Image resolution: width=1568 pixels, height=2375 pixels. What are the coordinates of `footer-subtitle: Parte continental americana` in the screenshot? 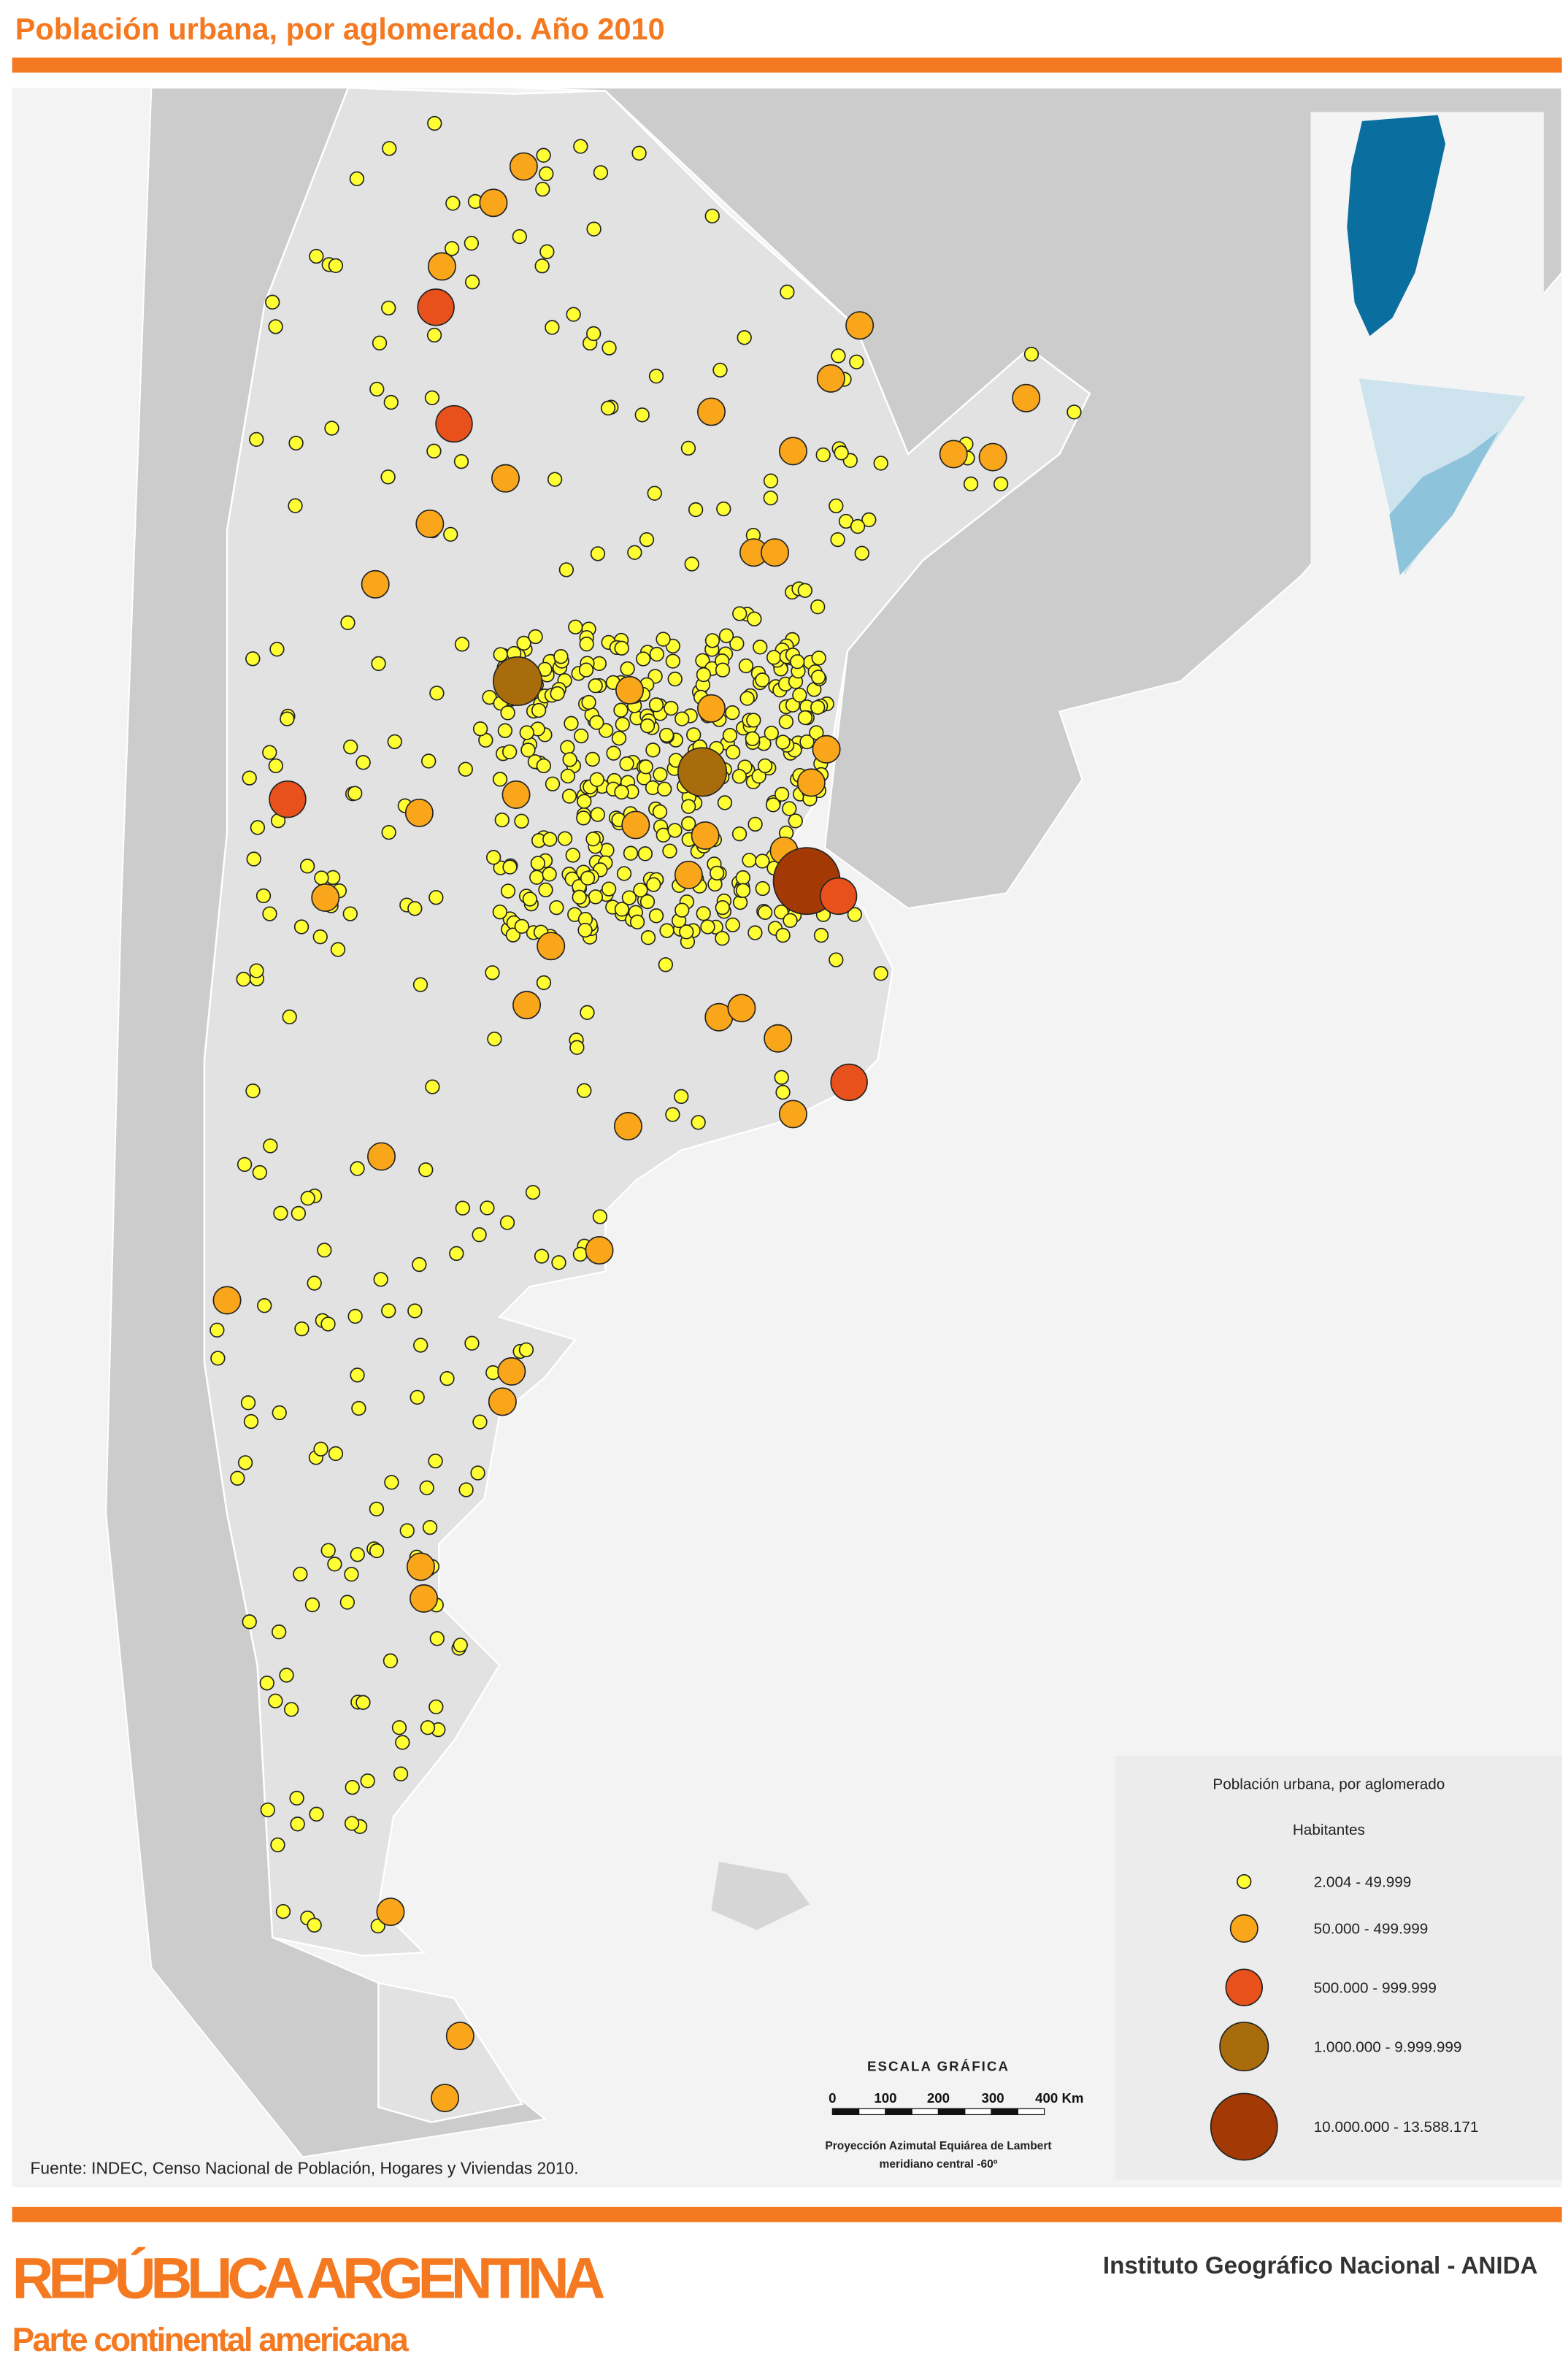 It's located at (211, 2339).